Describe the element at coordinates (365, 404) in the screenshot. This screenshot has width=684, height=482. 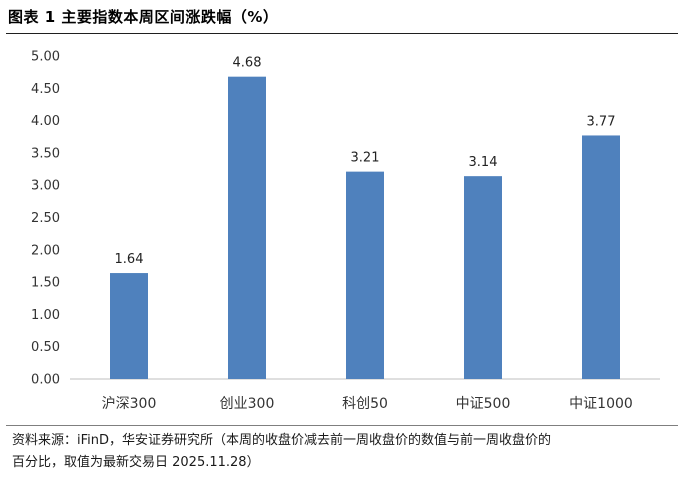
I see `x-tick-label: 科创50` at that location.